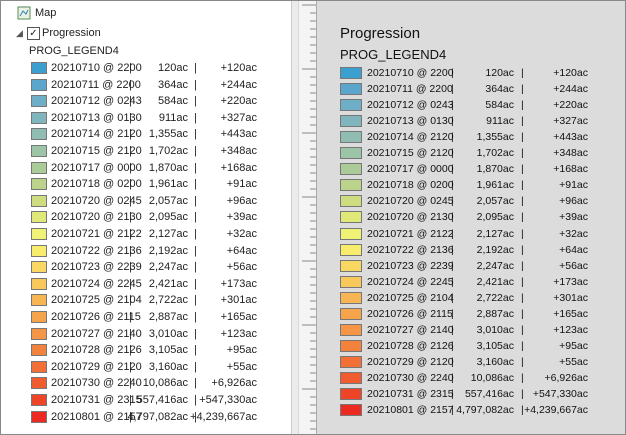 This screenshot has width=626, height=435. What do you see at coordinates (410, 105) in the screenshot?
I see `item-date: 20210712 @ 0243` at bounding box center [410, 105].